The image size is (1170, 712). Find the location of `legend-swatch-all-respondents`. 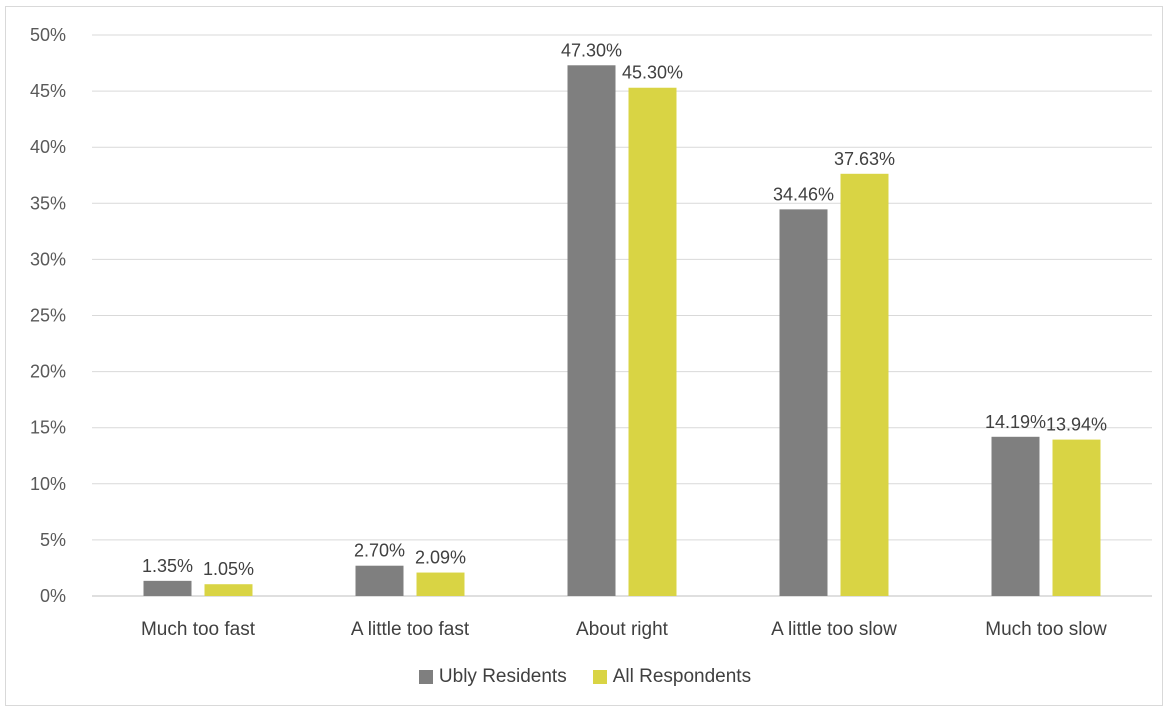

legend-swatch-all-respondents is located at coordinates (599, 677).